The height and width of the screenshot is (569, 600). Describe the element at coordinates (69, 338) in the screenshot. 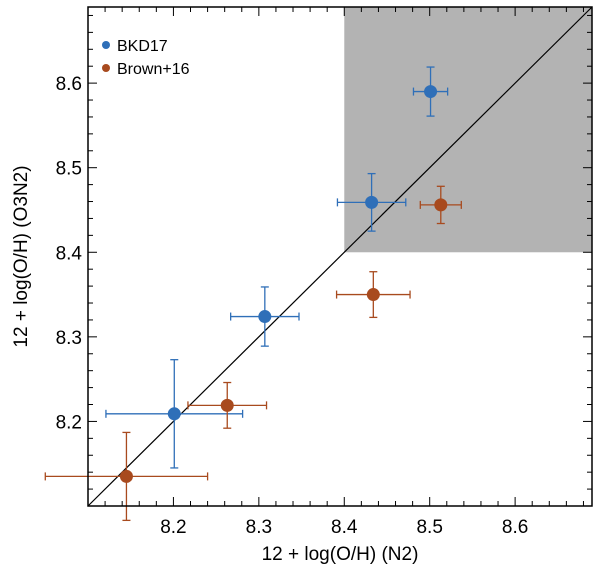

I see `y-tick-label: 8.3` at that location.